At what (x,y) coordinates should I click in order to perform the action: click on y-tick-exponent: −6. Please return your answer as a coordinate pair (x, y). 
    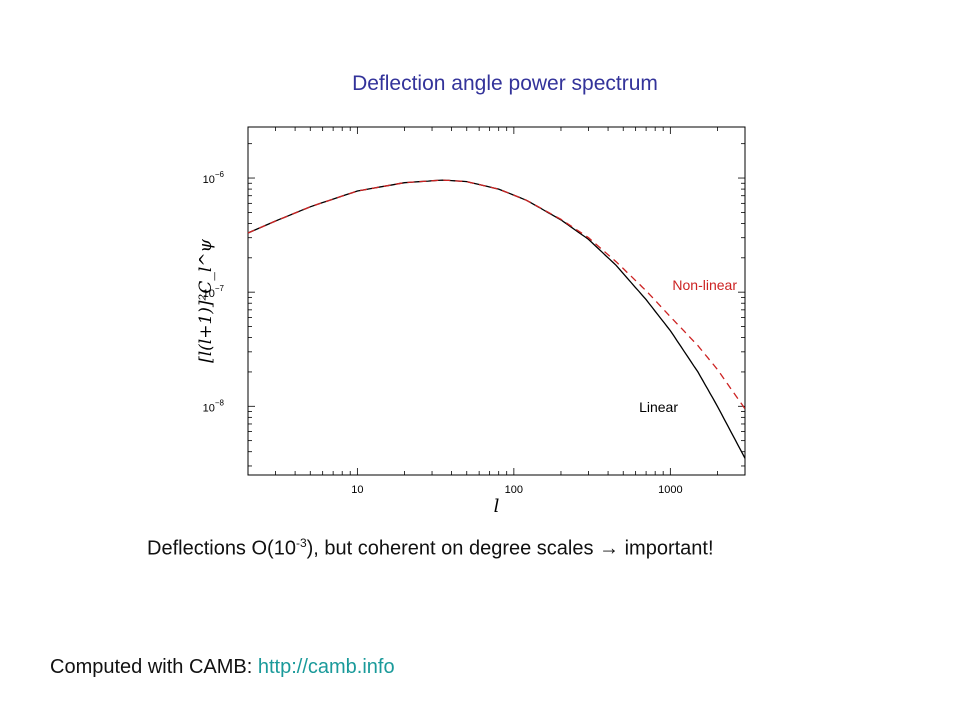
    Looking at the image, I should click on (220, 174).